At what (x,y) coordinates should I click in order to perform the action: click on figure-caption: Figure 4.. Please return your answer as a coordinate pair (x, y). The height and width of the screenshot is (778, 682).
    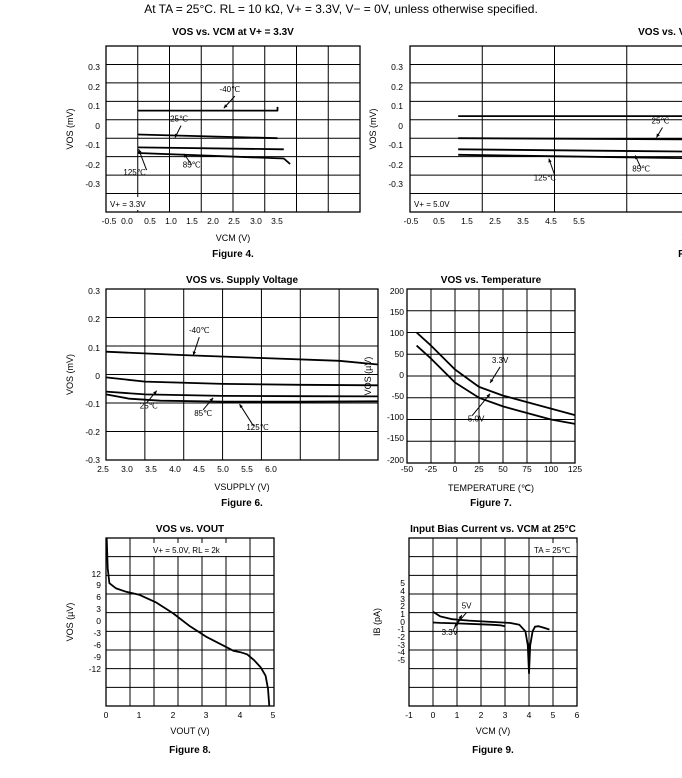
    Looking at the image, I should click on (233, 254).